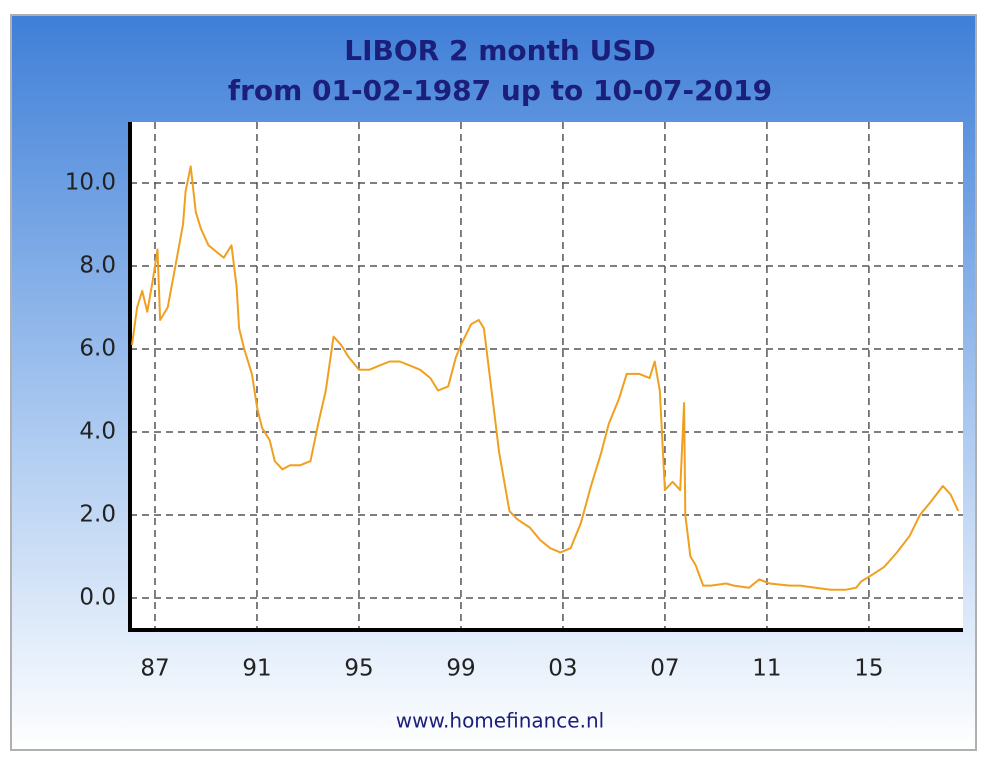 This screenshot has width=1000, height=779. Describe the element at coordinates (154, 669) in the screenshot. I see `x-tick-label: 87` at that location.